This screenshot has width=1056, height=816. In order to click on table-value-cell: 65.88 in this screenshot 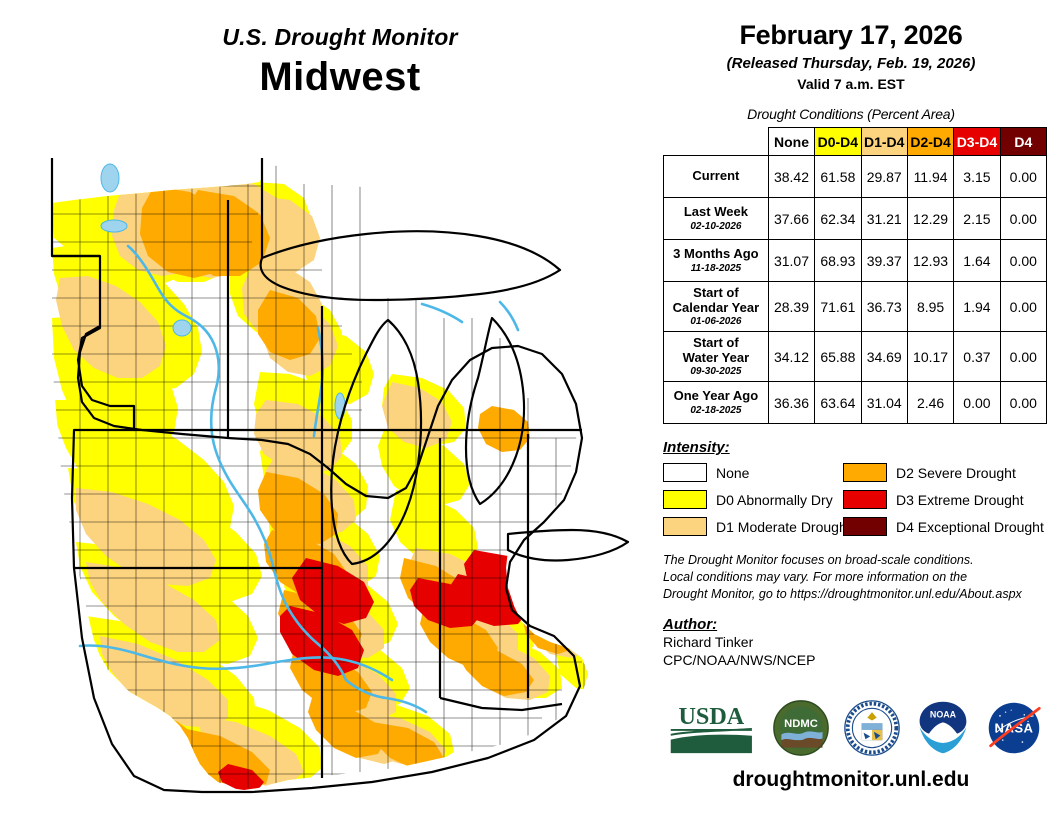, I will do `click(838, 357)`.